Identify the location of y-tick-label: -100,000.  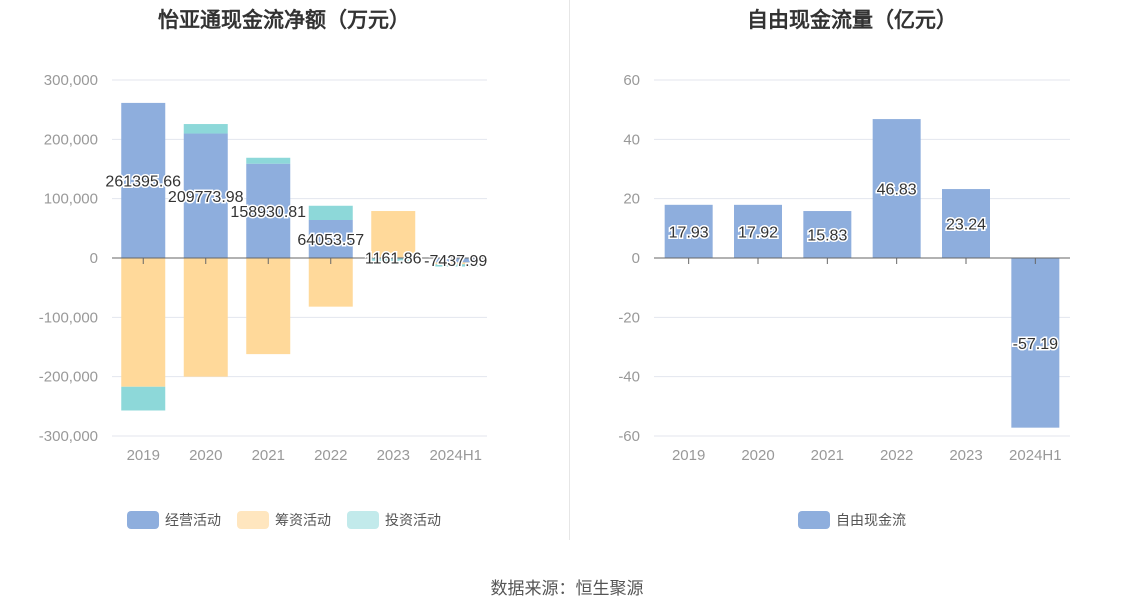
(68, 317).